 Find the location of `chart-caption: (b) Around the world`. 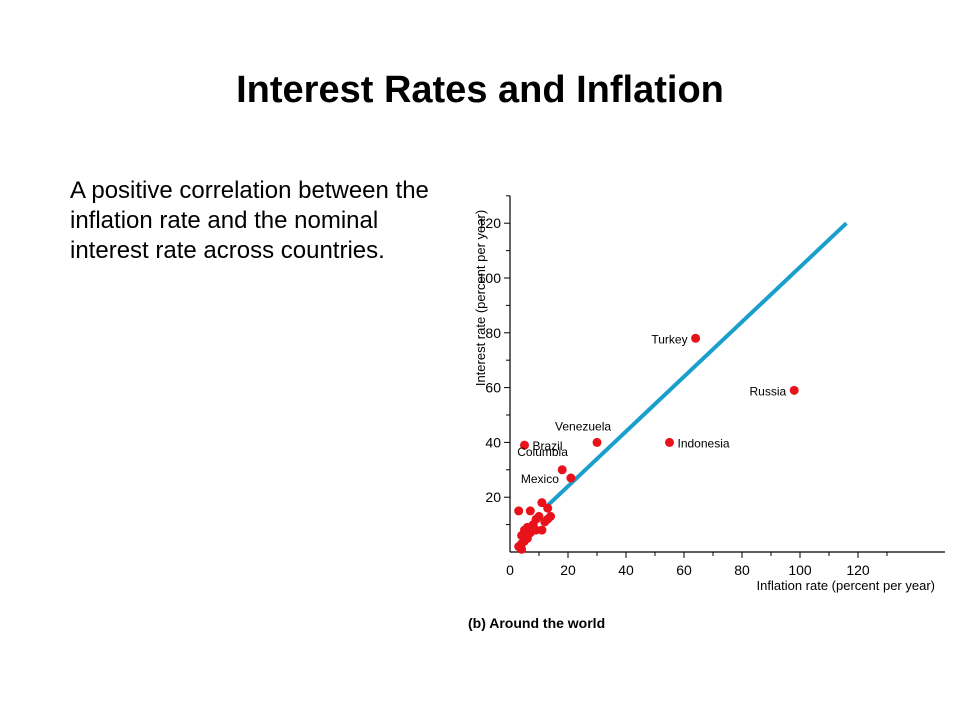

chart-caption: (b) Around the world is located at coordinates (536, 623).